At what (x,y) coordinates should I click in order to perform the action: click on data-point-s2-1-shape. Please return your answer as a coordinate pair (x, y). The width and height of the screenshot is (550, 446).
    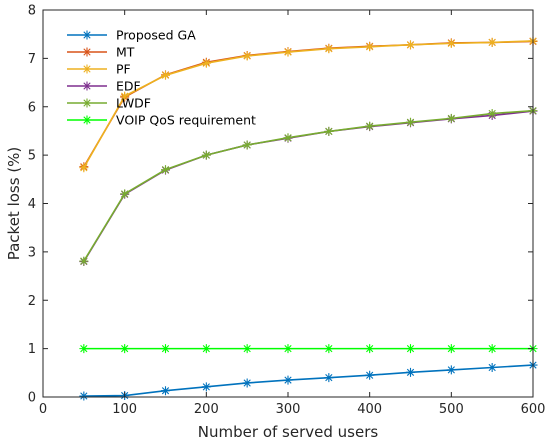
    Looking at the image, I should click on (125, 96).